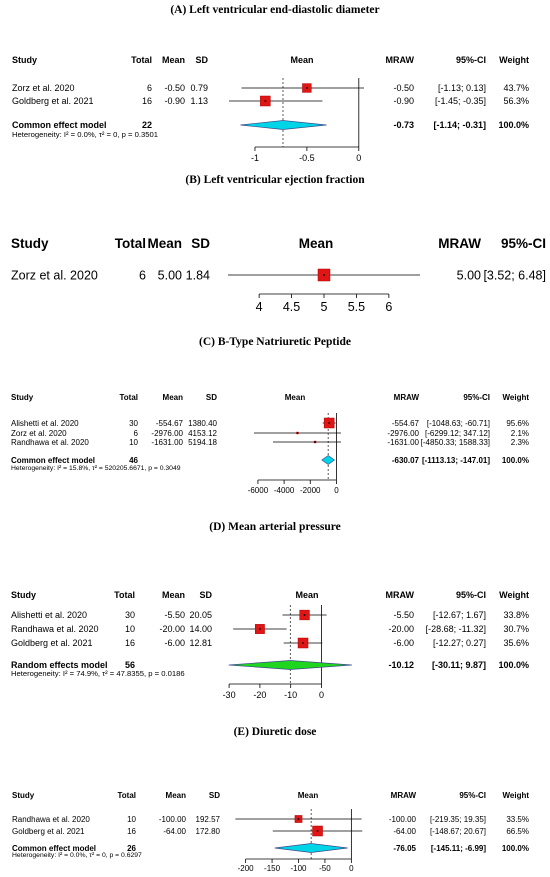 The height and width of the screenshot is (877, 550). What do you see at coordinates (458, 831) in the screenshot?
I see `study-ci: [-148.67; 20.67]` at bounding box center [458, 831].